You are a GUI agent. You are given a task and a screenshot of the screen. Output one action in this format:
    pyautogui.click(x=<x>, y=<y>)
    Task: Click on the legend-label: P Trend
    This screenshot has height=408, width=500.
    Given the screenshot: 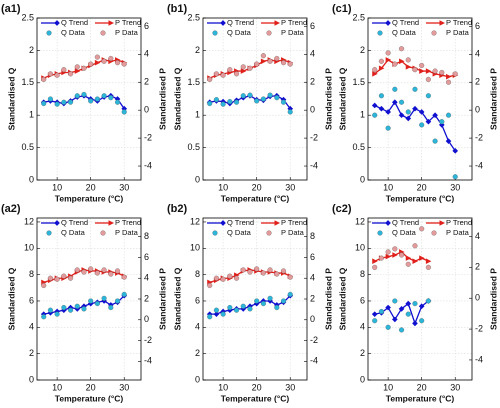 What is the action you would take?
    pyautogui.click(x=128, y=22)
    